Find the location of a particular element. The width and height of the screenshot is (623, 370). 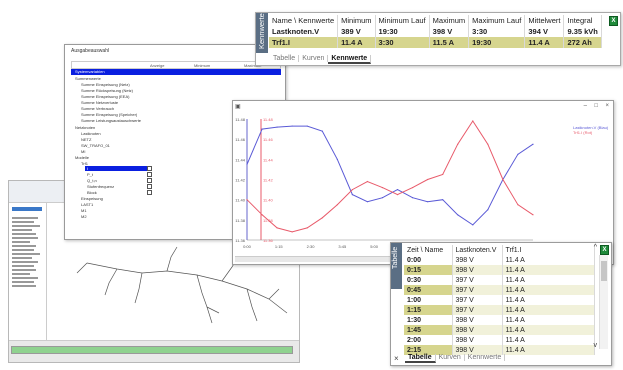

chevron-down-icon: v is located at coordinates (595, 345).